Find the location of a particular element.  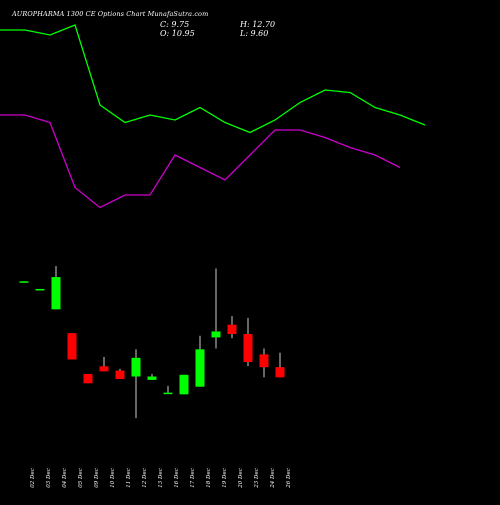

x-tick-label: 02 Dec is located at coordinates (33, 478).